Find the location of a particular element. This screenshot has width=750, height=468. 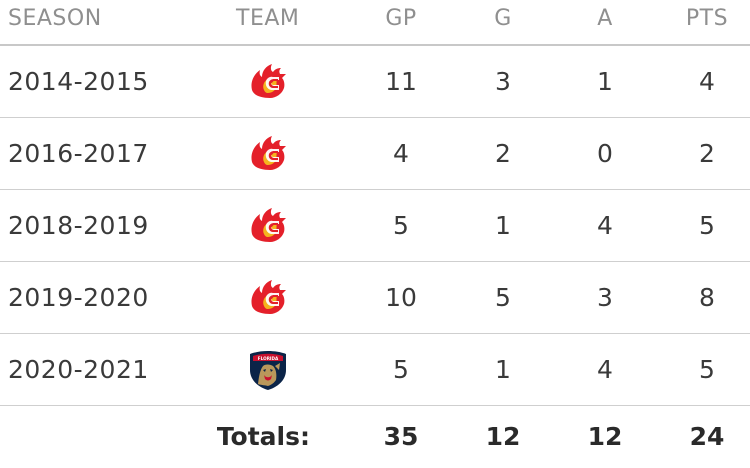

totals-g: 12 is located at coordinates (503, 436).